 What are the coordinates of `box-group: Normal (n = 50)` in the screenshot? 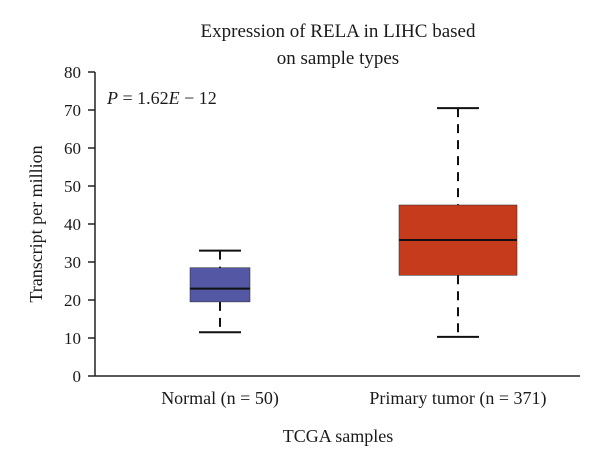 It's located at (220, 329).